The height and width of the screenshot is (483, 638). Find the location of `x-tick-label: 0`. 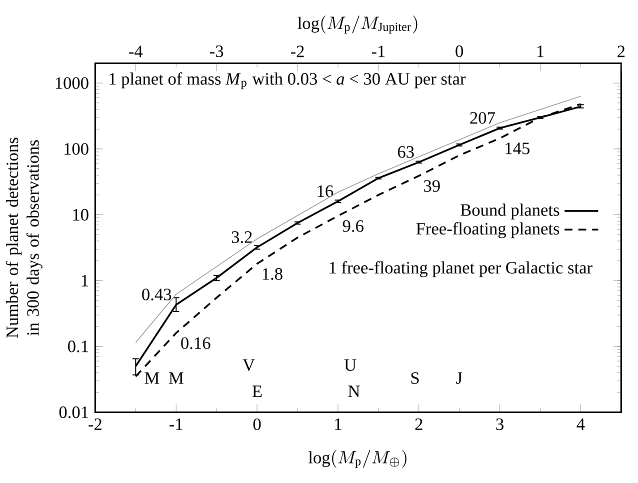

x-tick-label: 0 is located at coordinates (257, 424).